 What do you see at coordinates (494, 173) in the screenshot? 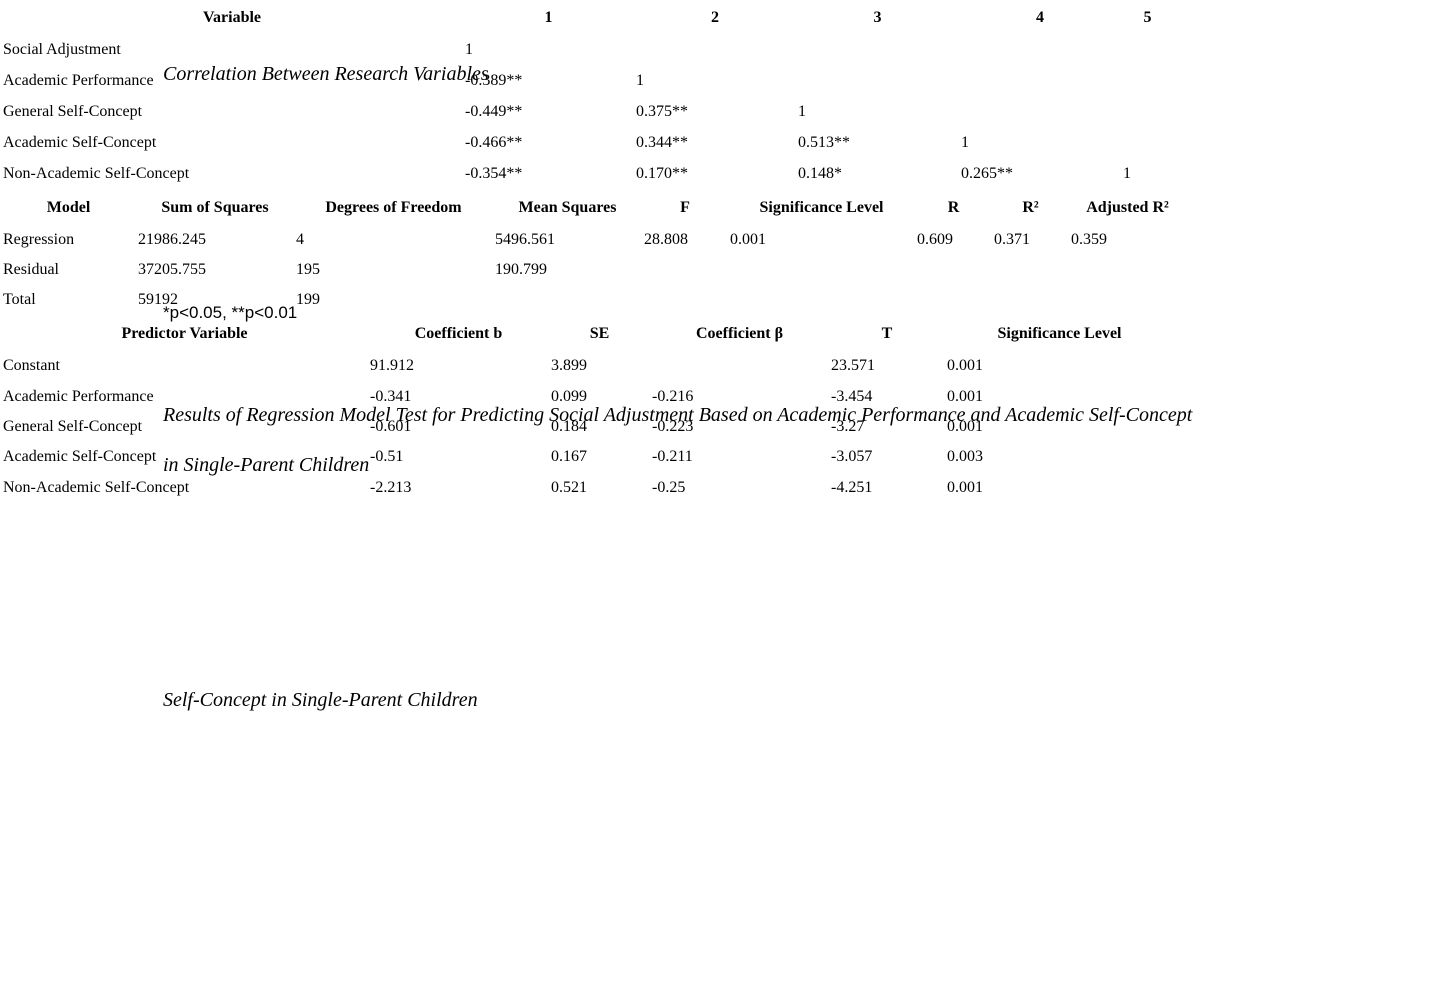
I see `table-cell: -0.354**` at bounding box center [494, 173].